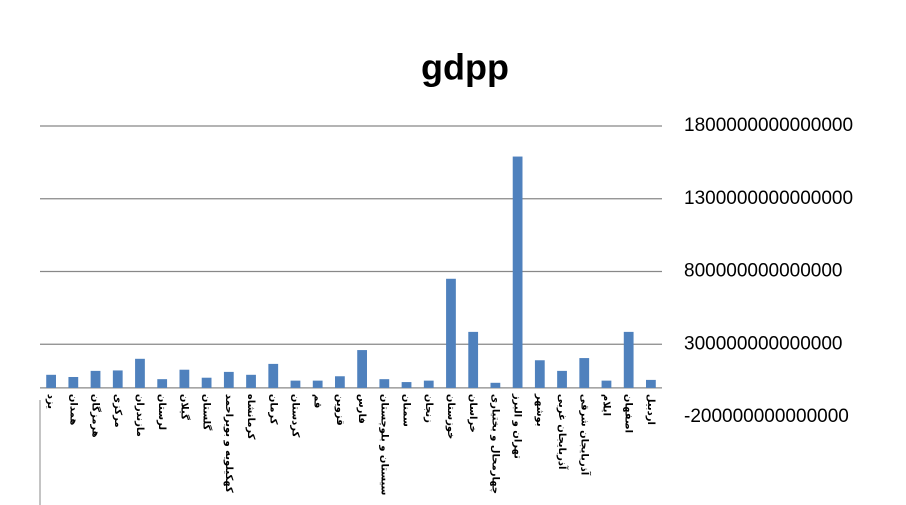  What do you see at coordinates (72, 409) in the screenshot?
I see `x-tick-label: همدان` at bounding box center [72, 409].